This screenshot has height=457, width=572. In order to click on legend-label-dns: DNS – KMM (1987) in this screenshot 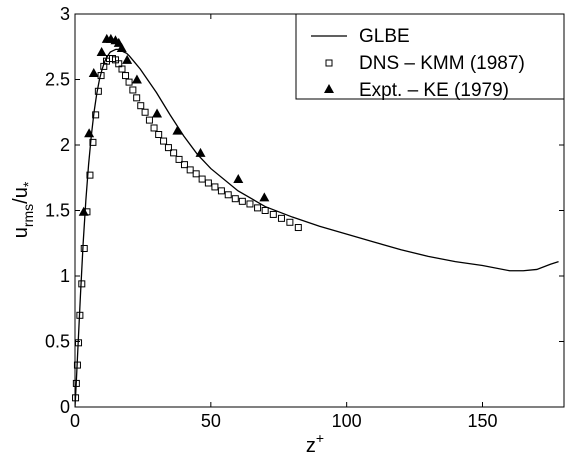, I will do `click(442, 63)`.